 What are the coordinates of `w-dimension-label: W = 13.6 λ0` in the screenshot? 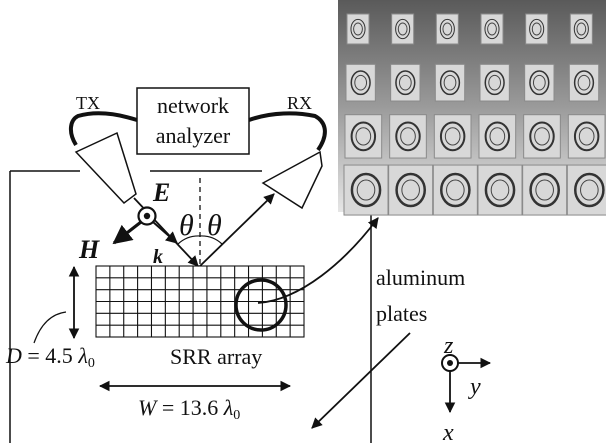 It's located at (189, 409).